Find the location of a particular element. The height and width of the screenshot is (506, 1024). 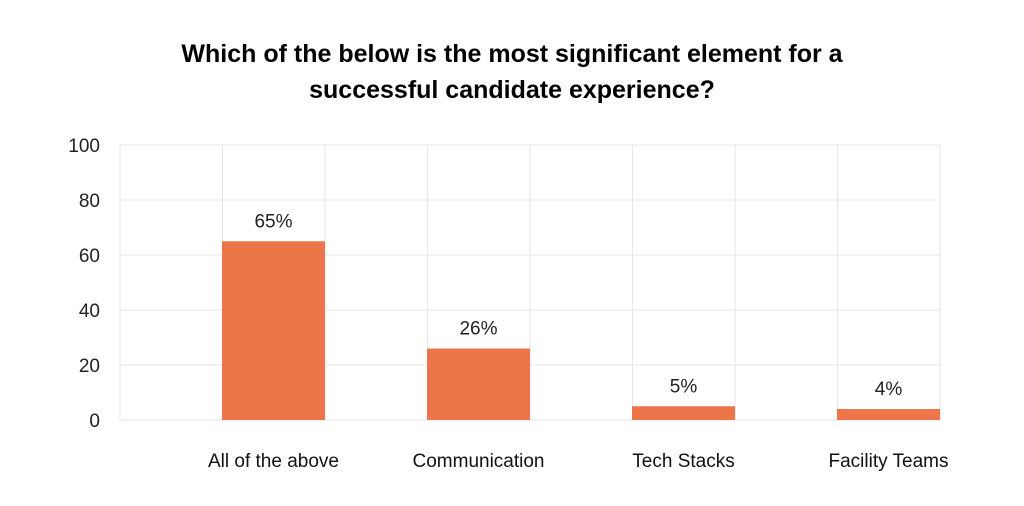

chart-title-line-2: successful candidate experience? is located at coordinates (512, 90).